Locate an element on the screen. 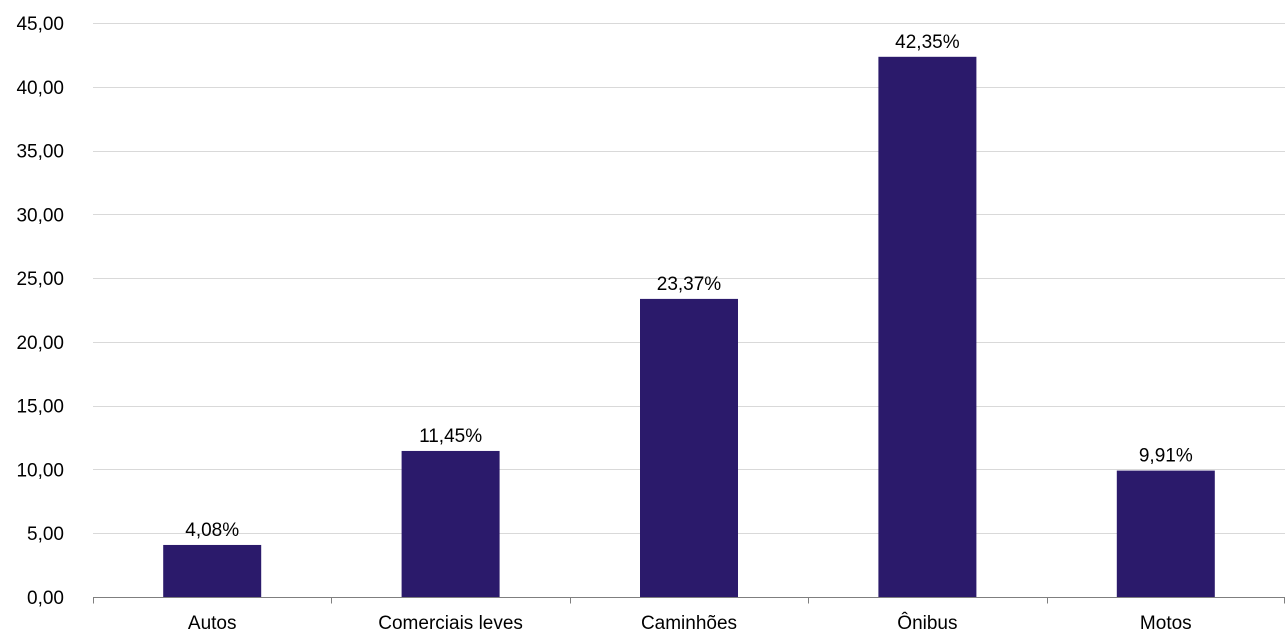  x-tick-label: Ônibus is located at coordinates (927, 623).